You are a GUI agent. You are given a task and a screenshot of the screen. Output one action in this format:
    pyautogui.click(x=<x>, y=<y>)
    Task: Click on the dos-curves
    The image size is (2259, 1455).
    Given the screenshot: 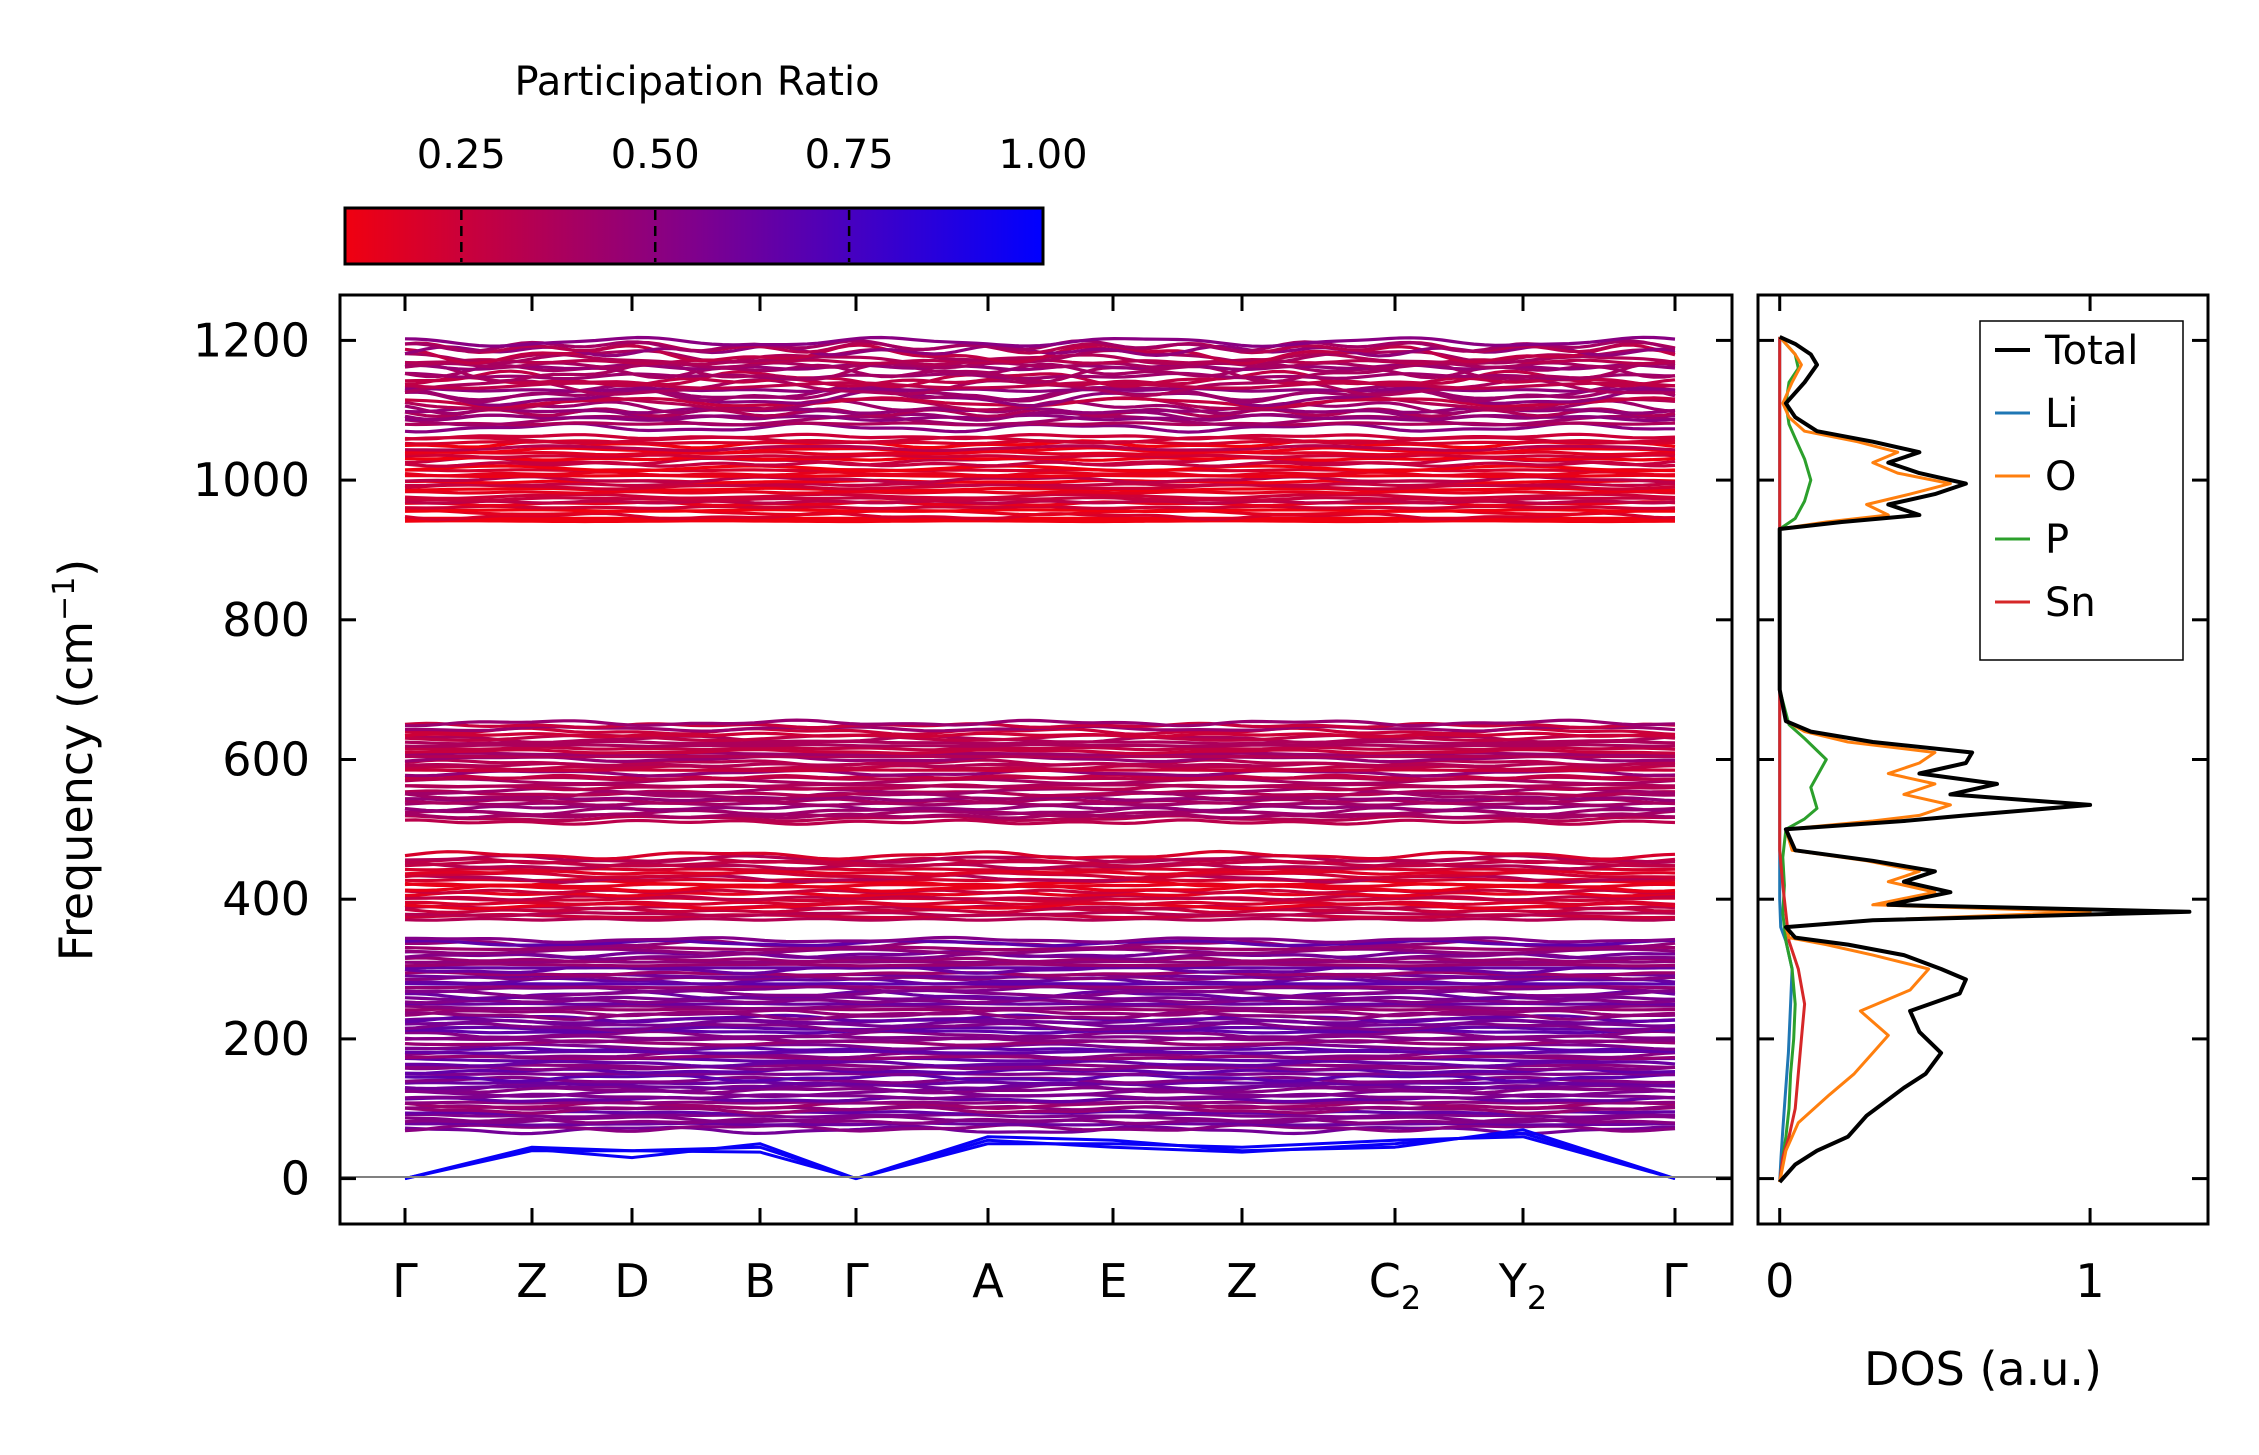 What is the action you would take?
    pyautogui.click(x=1984, y=759)
    